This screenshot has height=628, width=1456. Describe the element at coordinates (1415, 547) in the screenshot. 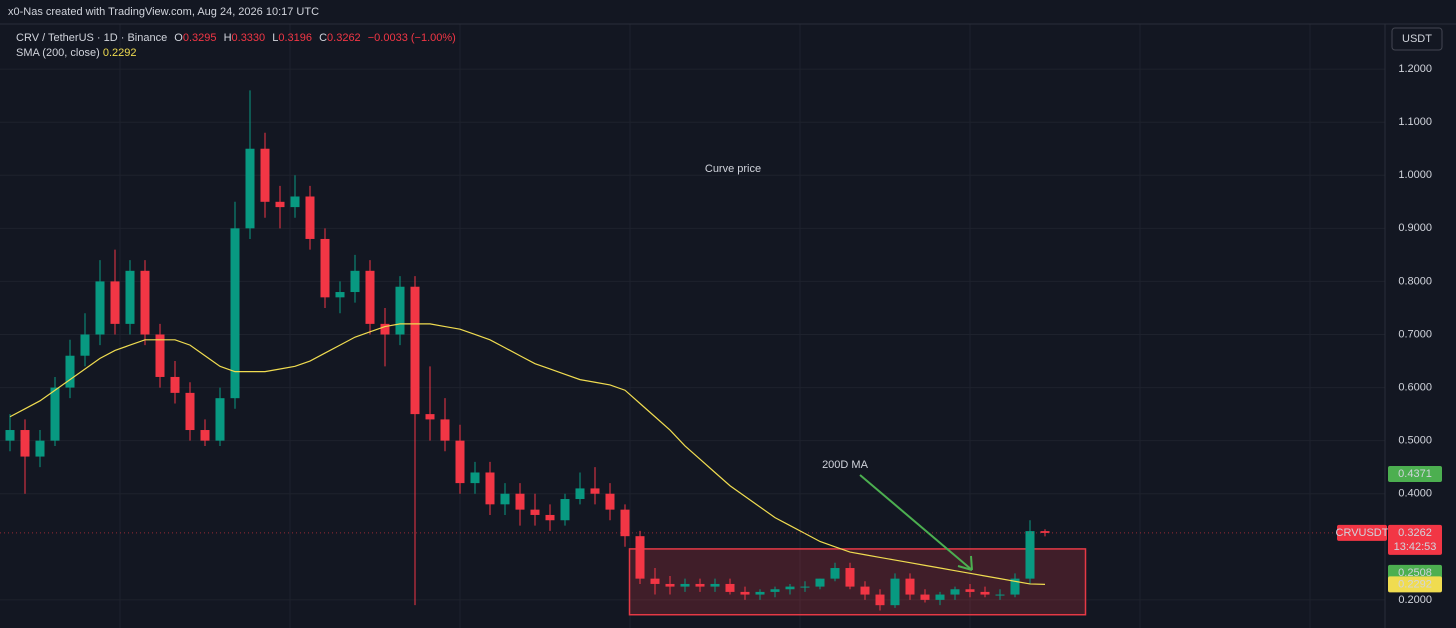

I see `countdown-label: 13:42:53` at that location.